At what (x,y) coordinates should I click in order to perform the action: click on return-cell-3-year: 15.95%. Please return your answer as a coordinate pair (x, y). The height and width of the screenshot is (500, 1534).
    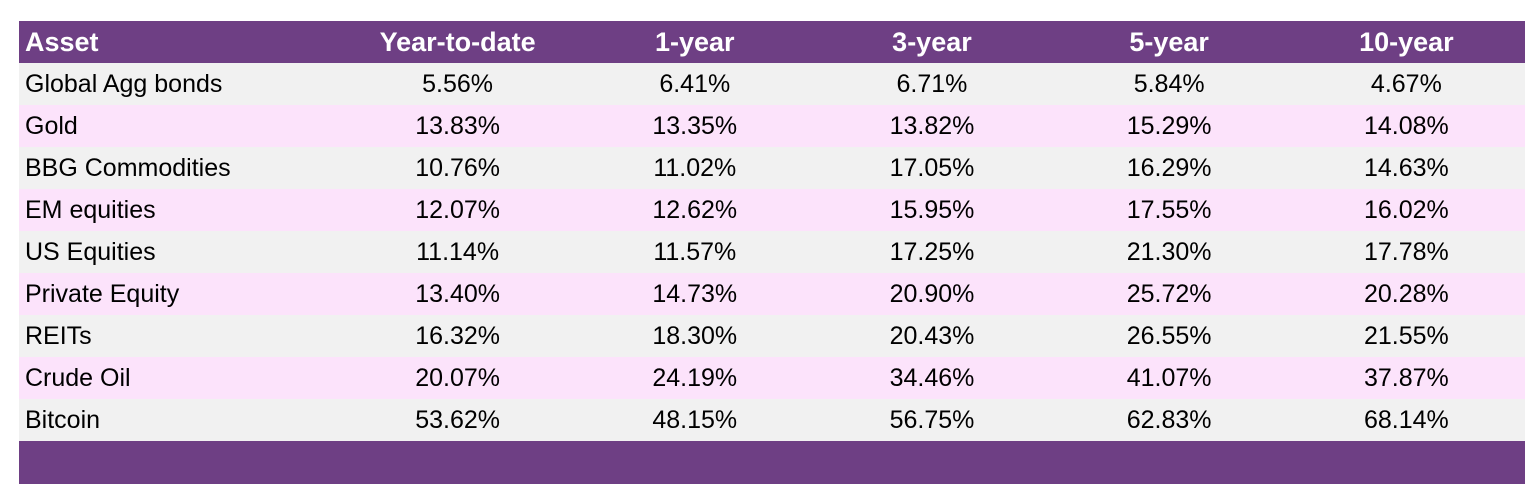
    Looking at the image, I should click on (932, 210).